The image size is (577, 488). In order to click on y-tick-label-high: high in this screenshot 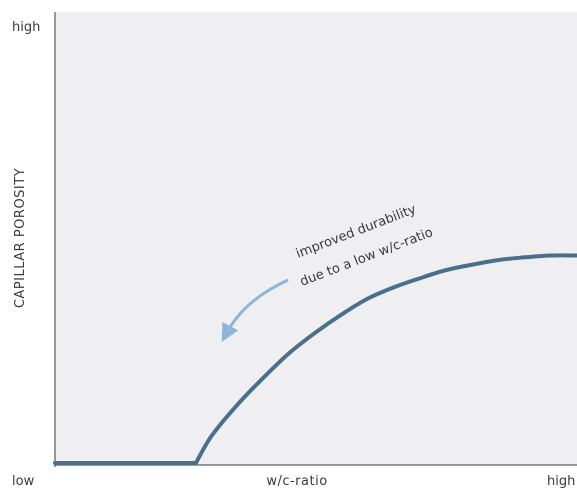, I will do `click(26, 27)`.